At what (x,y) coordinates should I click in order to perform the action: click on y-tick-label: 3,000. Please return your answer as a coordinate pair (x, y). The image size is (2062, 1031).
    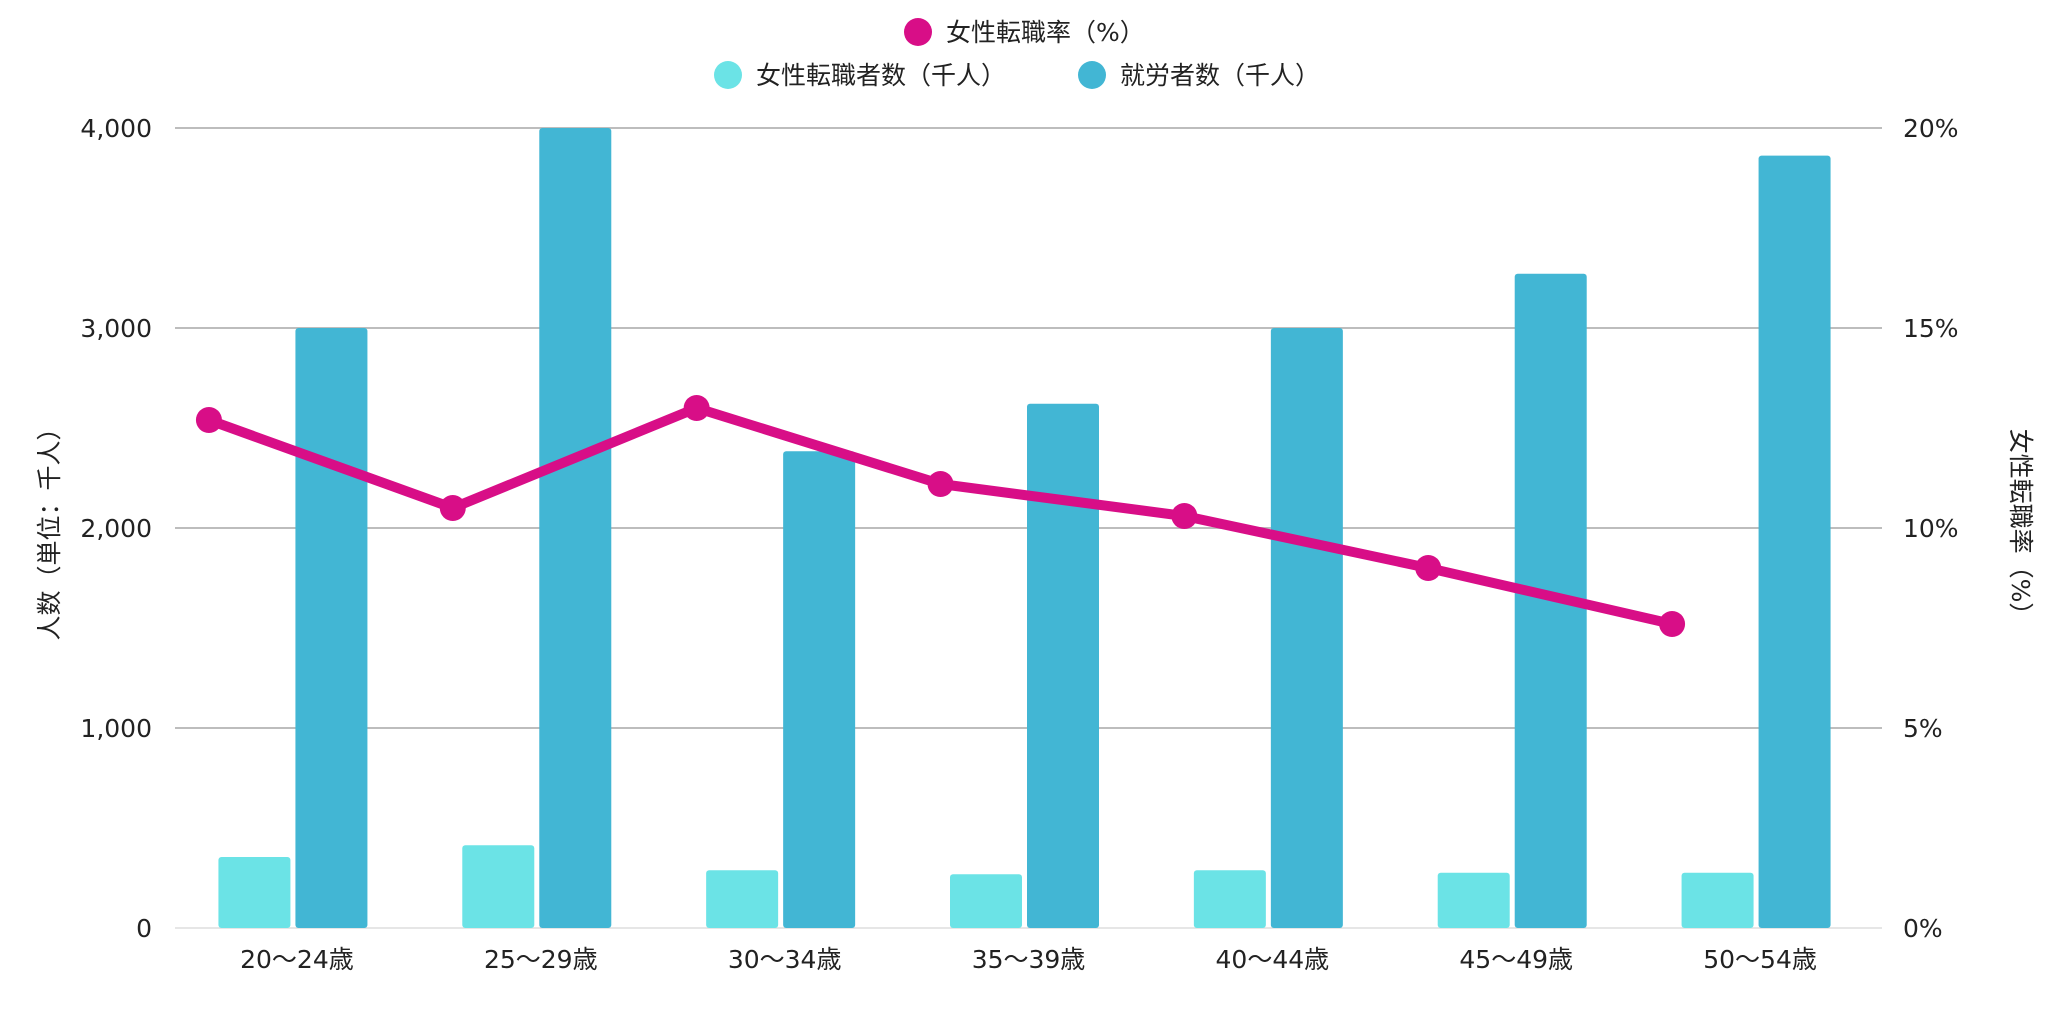
    Looking at the image, I should click on (116, 328).